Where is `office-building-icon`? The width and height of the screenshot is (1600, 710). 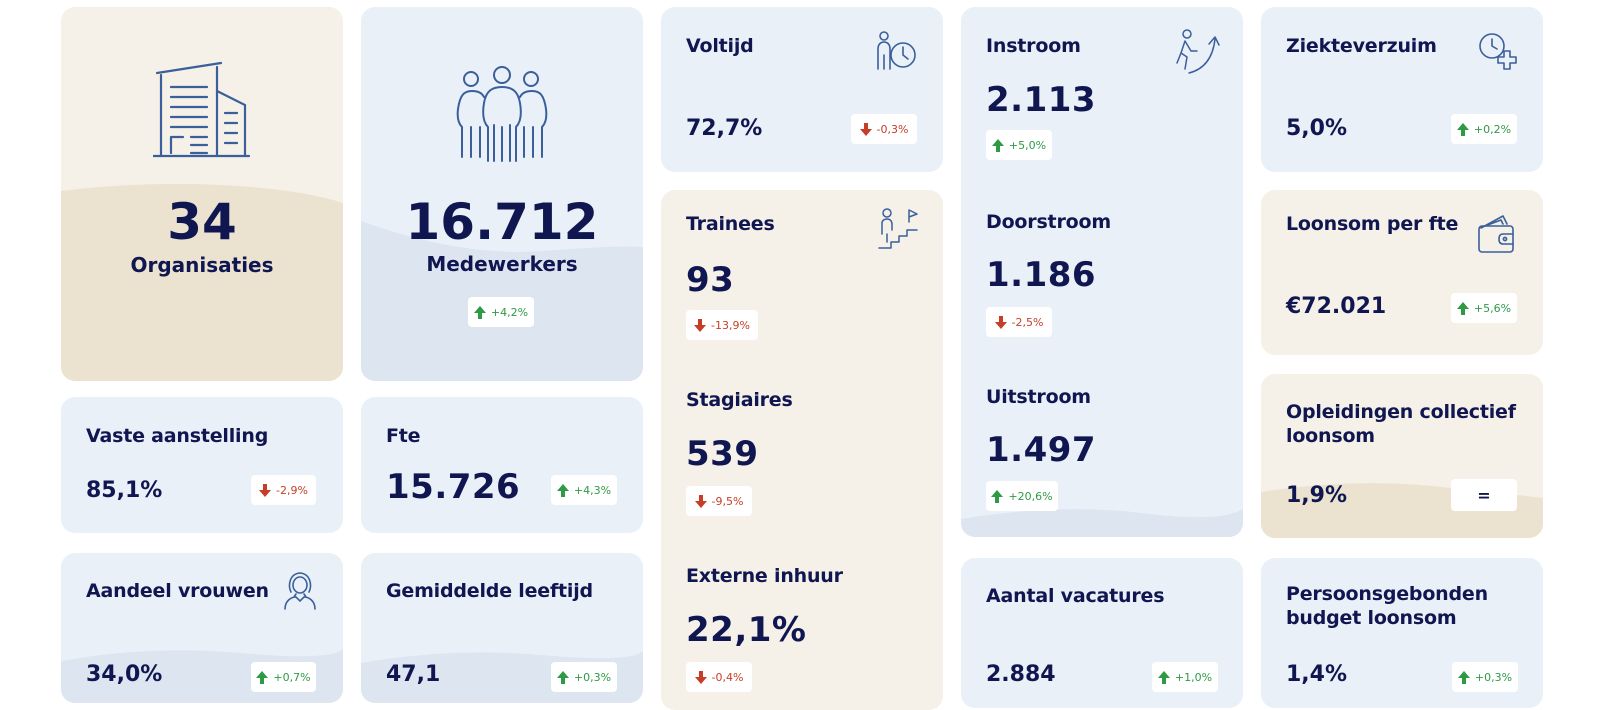 office-building-icon is located at coordinates (203, 111).